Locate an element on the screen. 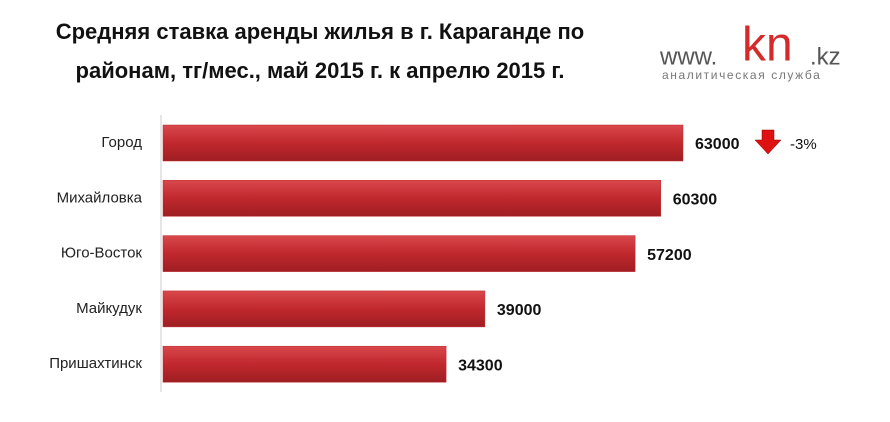 This screenshot has width=890, height=422. y-tick-label: Город is located at coordinates (121, 142).